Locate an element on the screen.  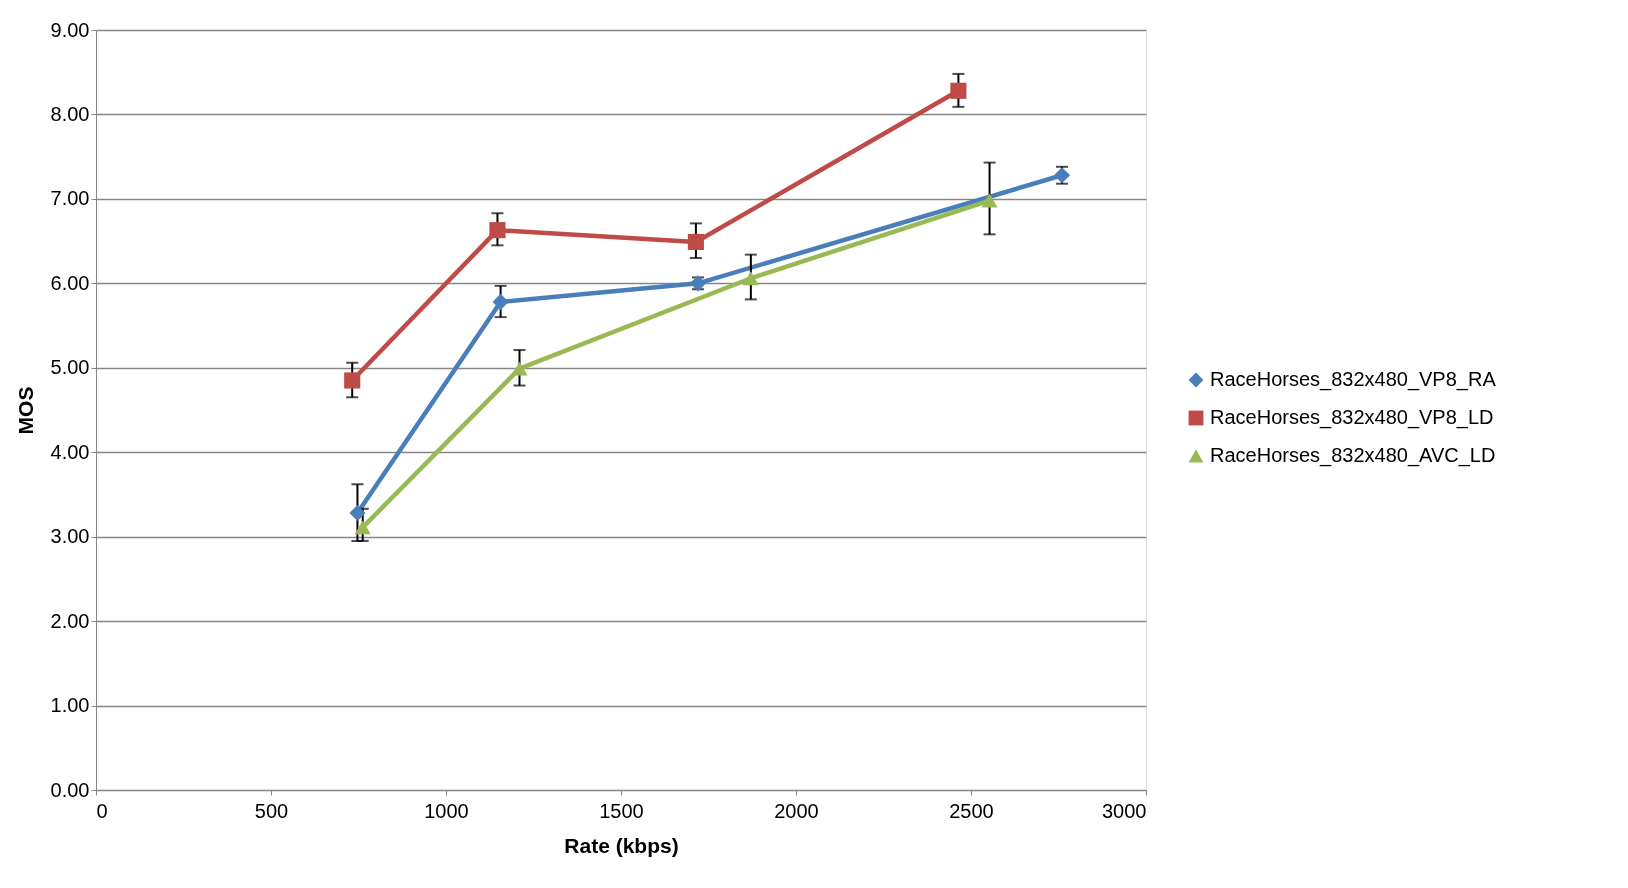
y-tick-label: 0.00 is located at coordinates (70, 789).